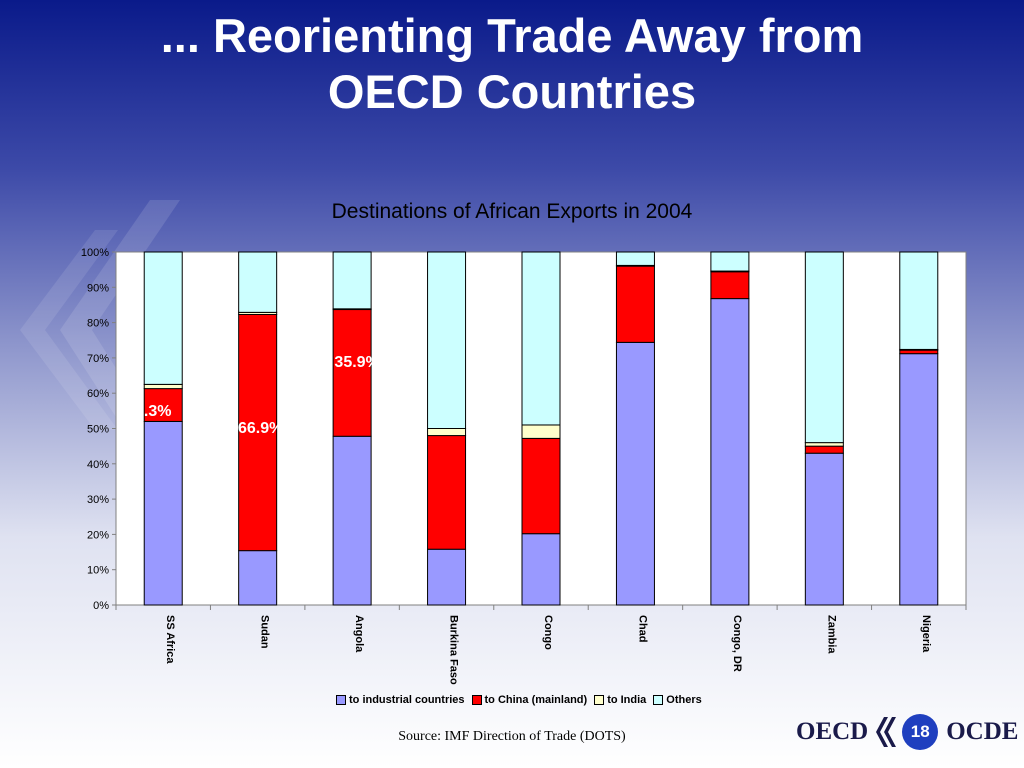 The height and width of the screenshot is (768, 1024). I want to click on x-category-label: Burkina Faso, so click(454, 650).